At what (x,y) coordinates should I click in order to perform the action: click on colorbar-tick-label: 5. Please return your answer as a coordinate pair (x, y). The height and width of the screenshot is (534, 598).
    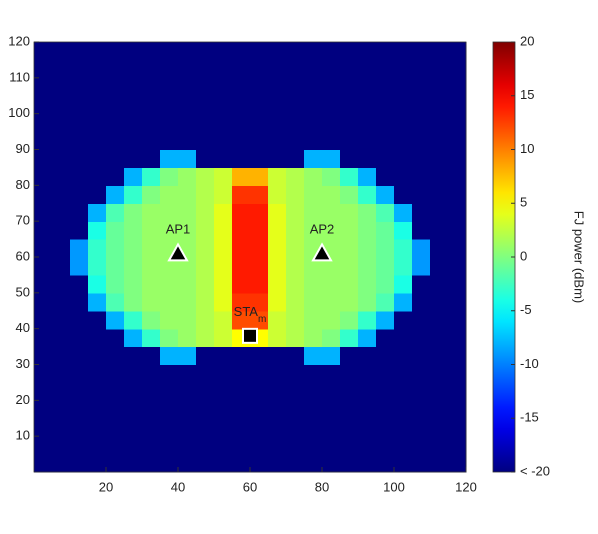
    Looking at the image, I should click on (523, 202).